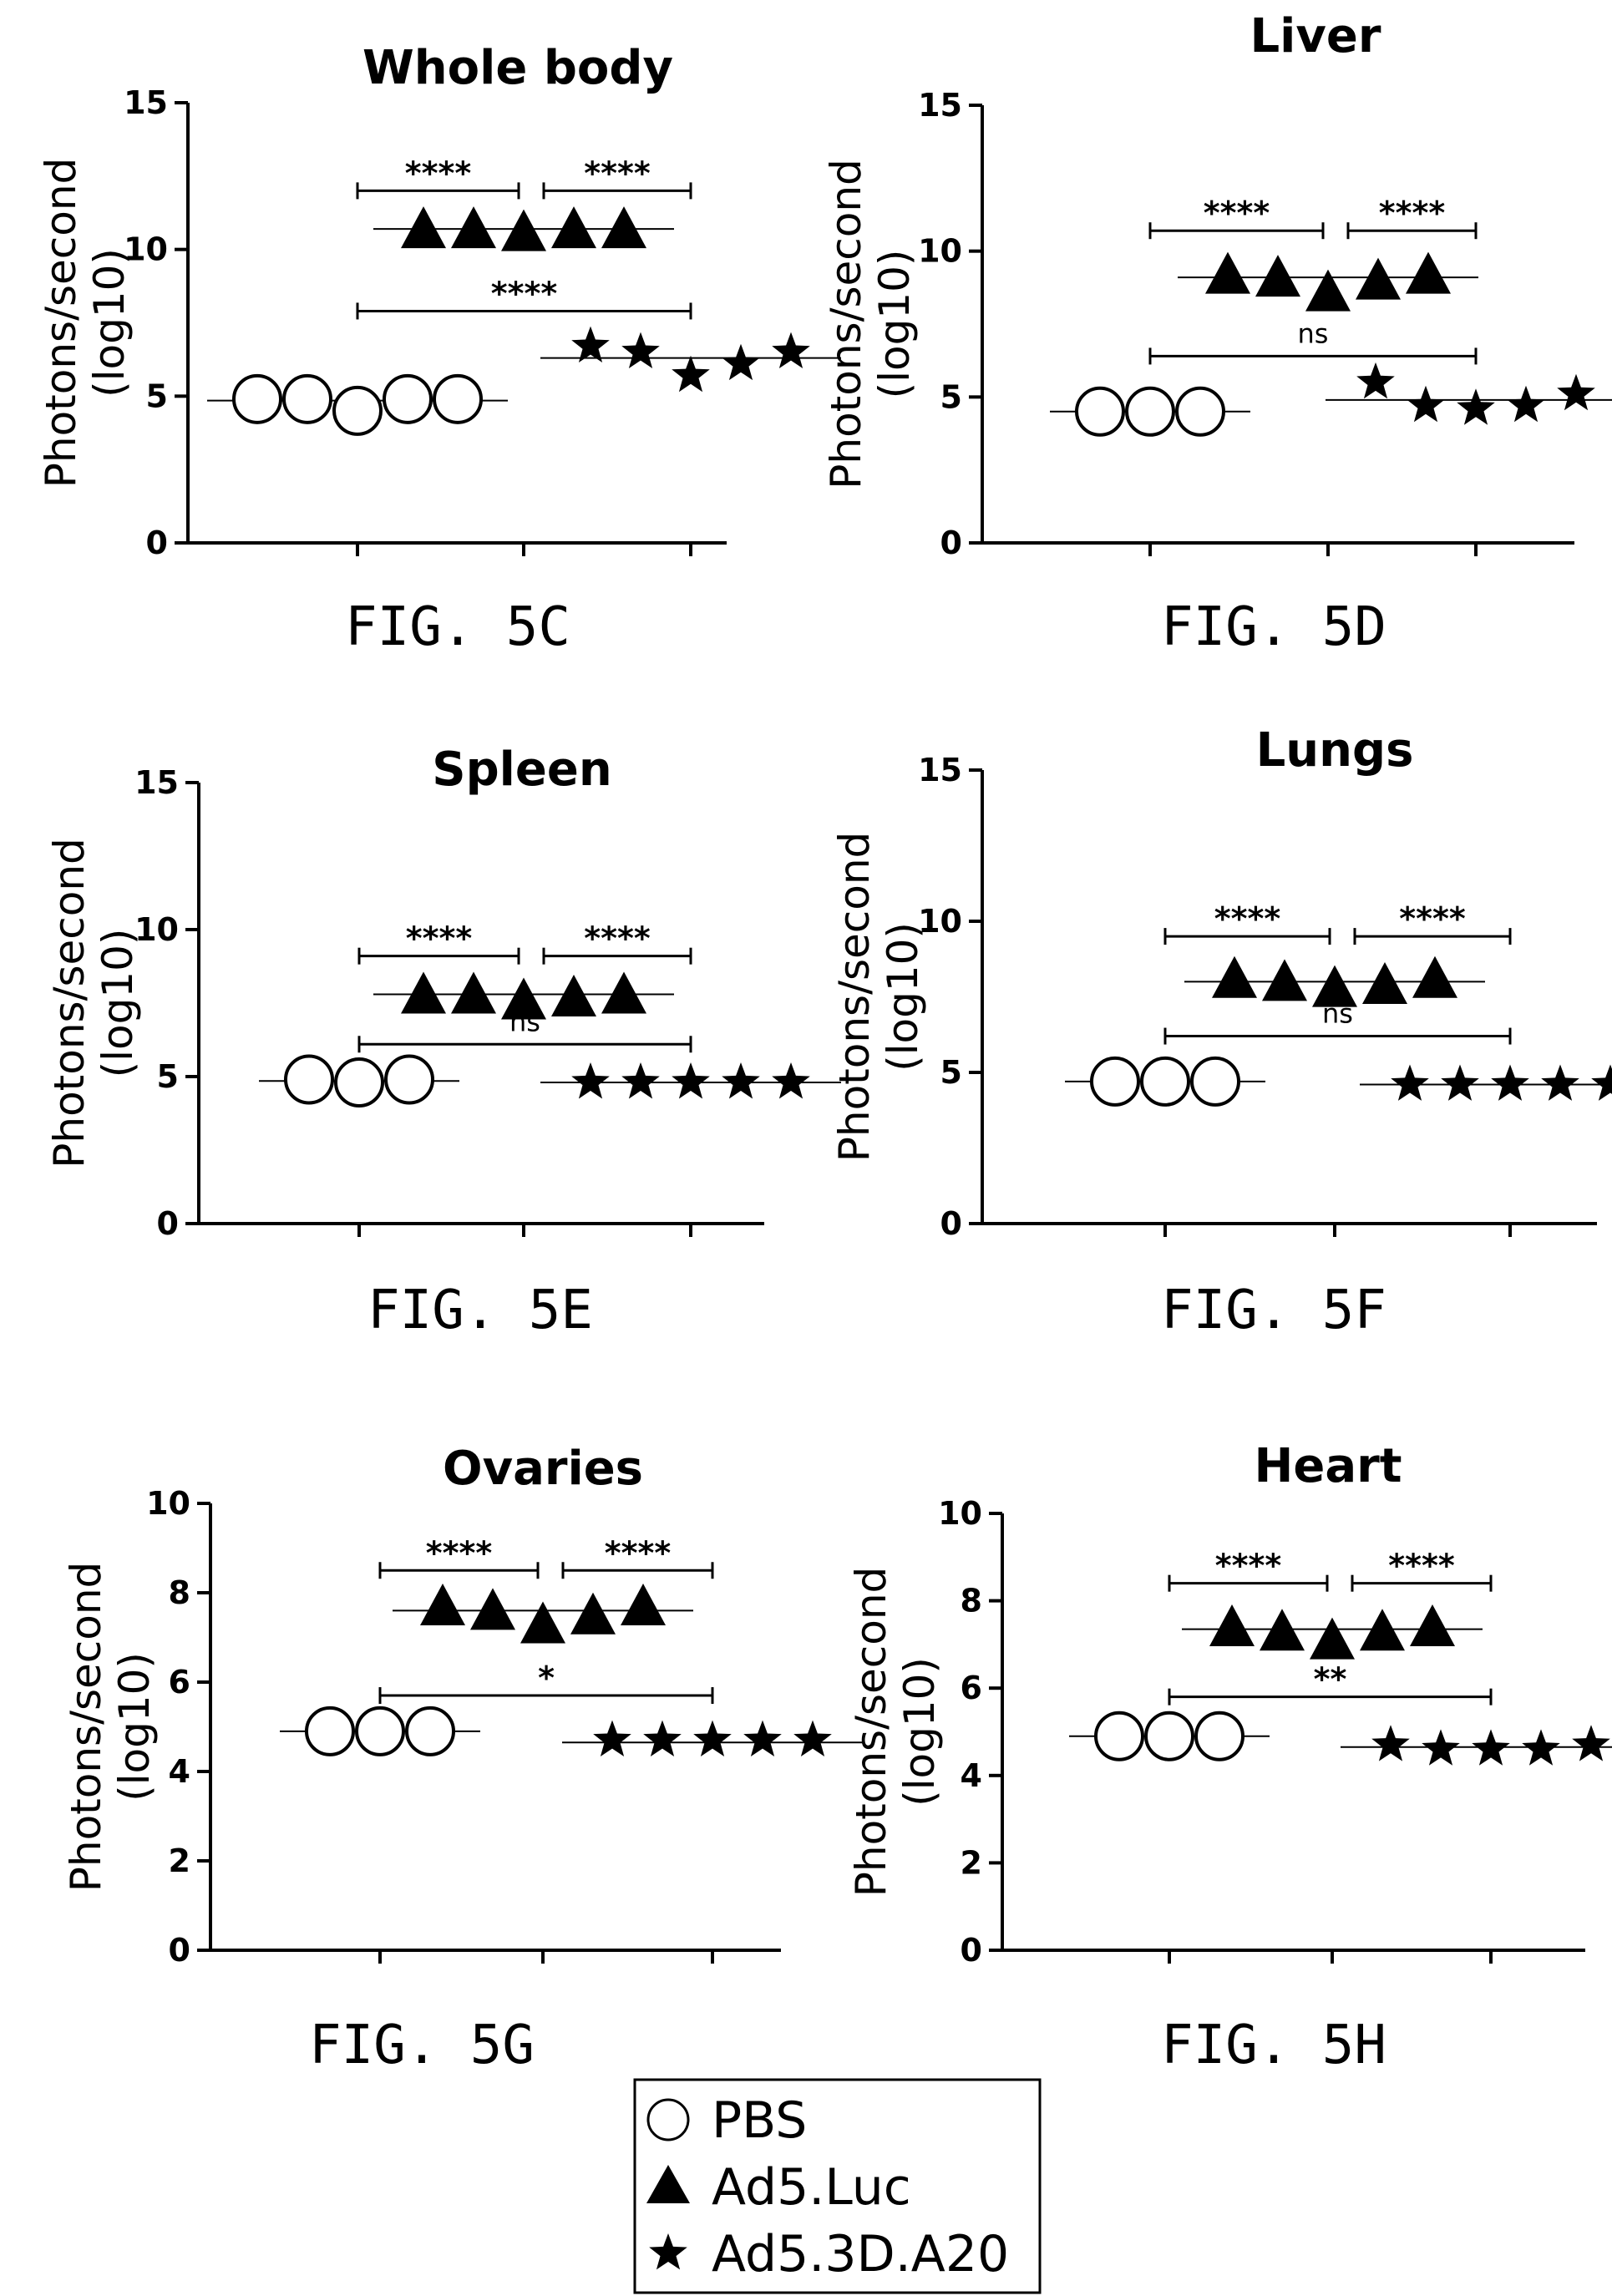 This screenshot has width=1612, height=2296. I want to click on legend-label: Ad5.3D.A20, so click(861, 2254).